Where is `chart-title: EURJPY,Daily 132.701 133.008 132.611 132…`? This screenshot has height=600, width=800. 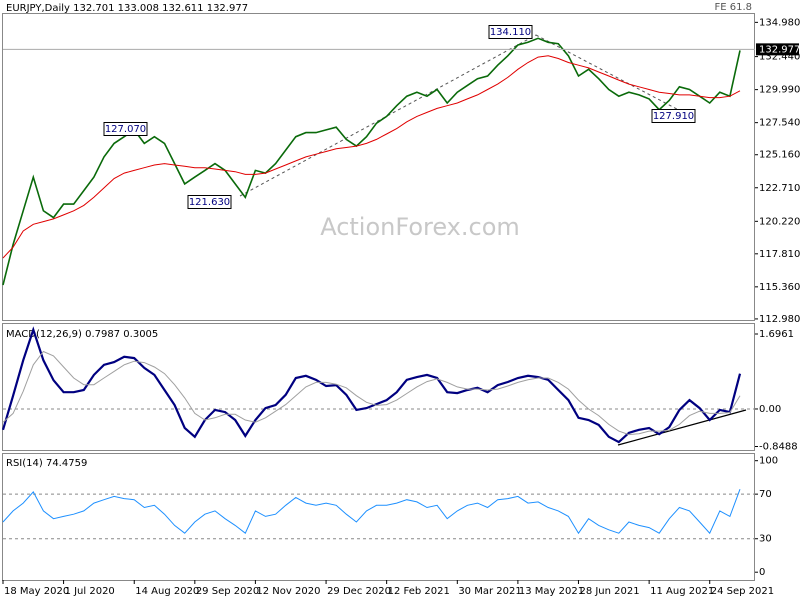
chart-title: EURJPY,Daily 132.701 133.008 132.611 132… is located at coordinates (127, 8).